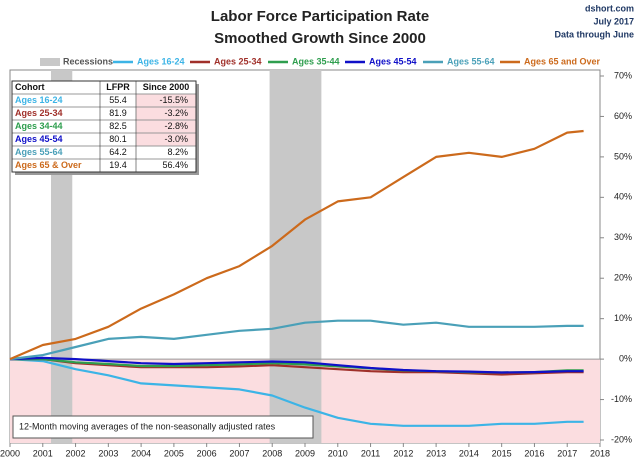  Describe the element at coordinates (43, 453) in the screenshot. I see `x-tick-label: 2001` at that location.